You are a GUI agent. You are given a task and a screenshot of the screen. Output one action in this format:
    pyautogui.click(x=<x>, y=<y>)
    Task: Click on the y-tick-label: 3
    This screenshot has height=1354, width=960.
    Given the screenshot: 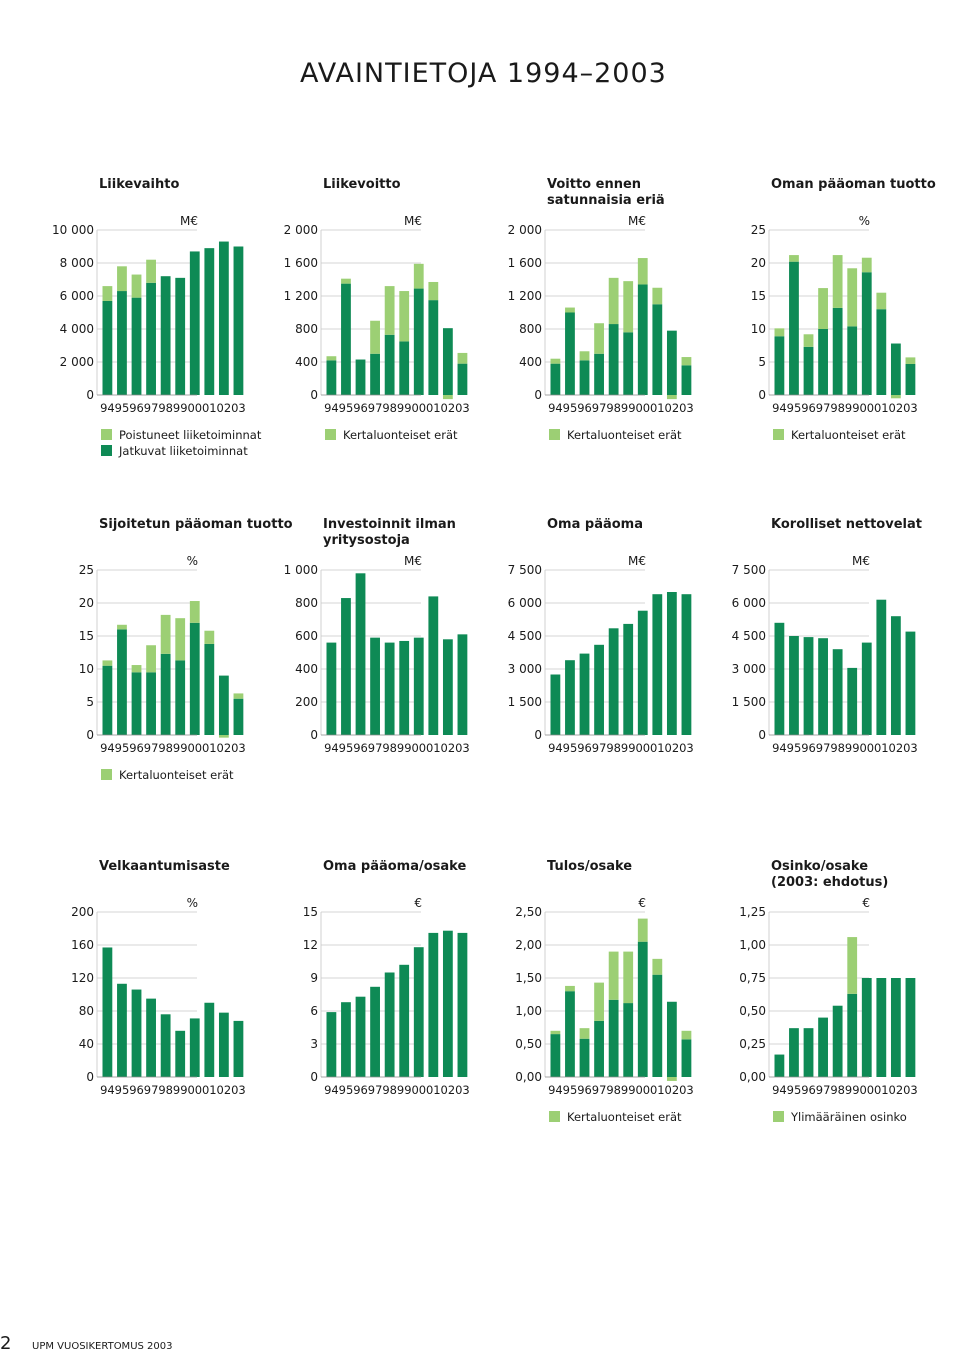 What is the action you would take?
    pyautogui.click(x=314, y=1044)
    